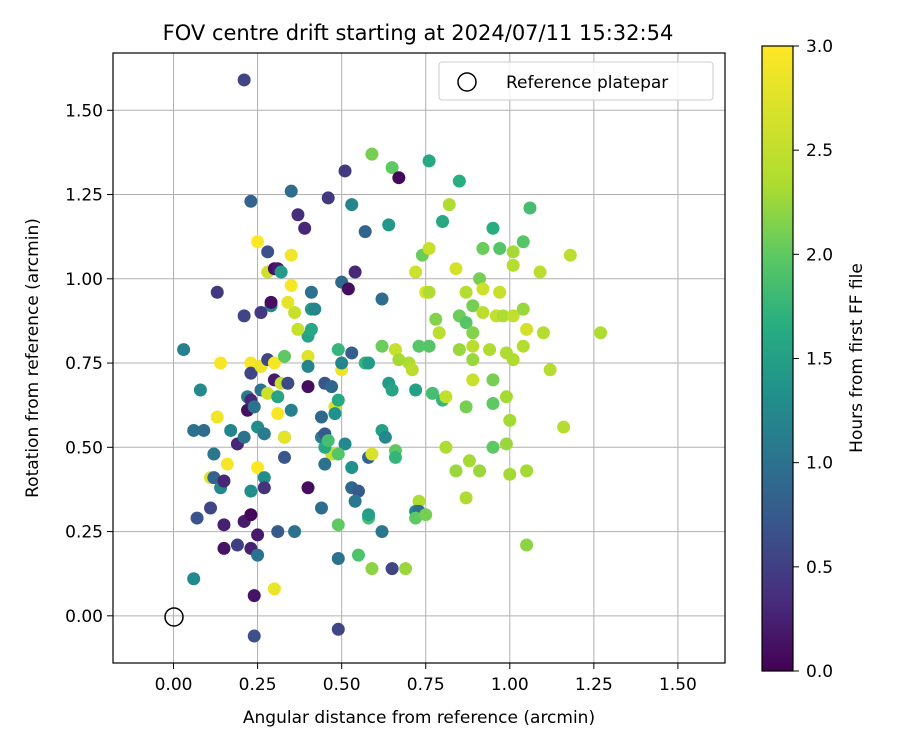 This screenshot has width=900, height=754. Describe the element at coordinates (819, 151) in the screenshot. I see `colorbar-tick-label: 2.5` at that location.